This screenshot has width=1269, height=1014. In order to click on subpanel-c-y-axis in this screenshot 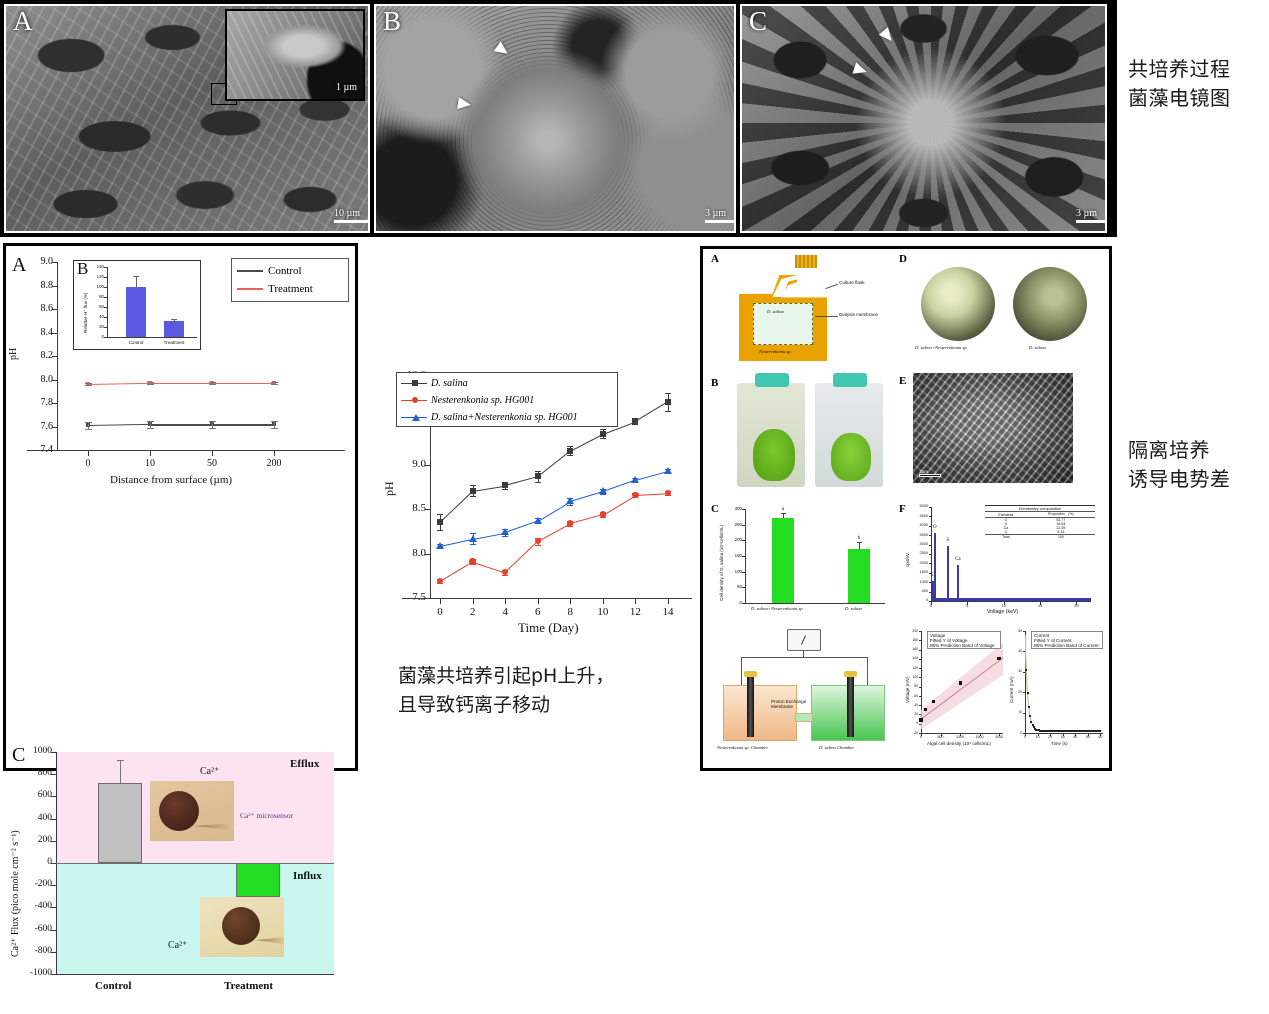, I will do `click(745, 556)`.